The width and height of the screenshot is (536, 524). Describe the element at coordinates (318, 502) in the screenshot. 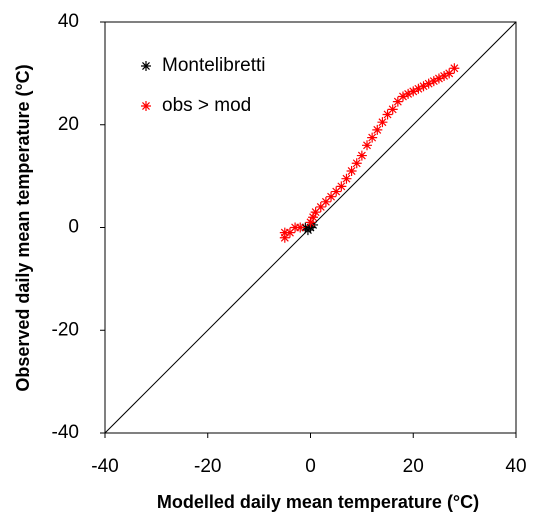

I see `x-axis-title: Modelled daily mean temperature (°C)` at that location.